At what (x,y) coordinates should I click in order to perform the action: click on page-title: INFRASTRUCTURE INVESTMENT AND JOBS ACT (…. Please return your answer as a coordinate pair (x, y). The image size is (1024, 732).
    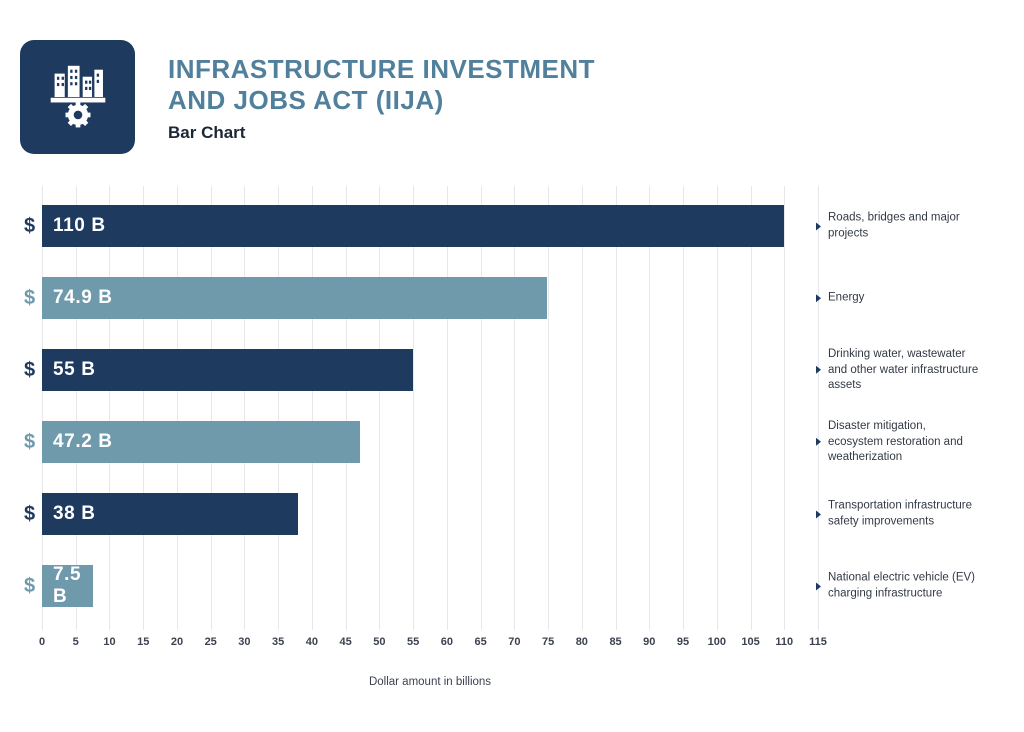
    Looking at the image, I should click on (381, 85).